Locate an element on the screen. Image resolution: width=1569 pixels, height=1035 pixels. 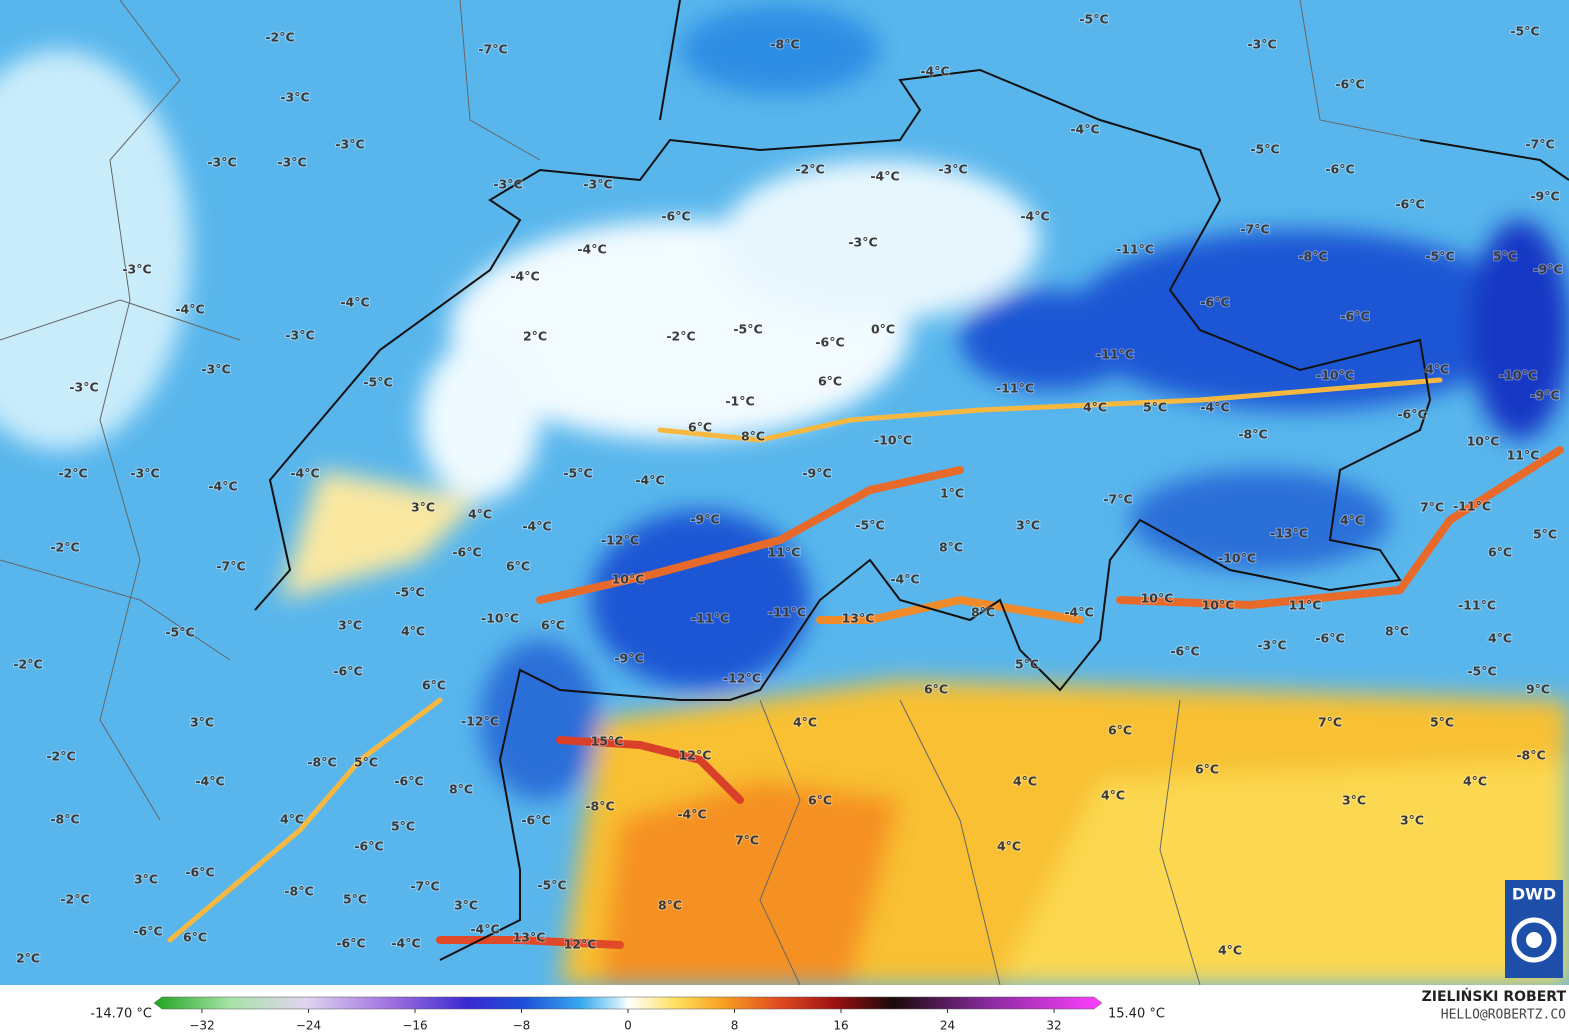
credit-author: ZIELIŃSKI ROBERT is located at coordinates (1494, 996).